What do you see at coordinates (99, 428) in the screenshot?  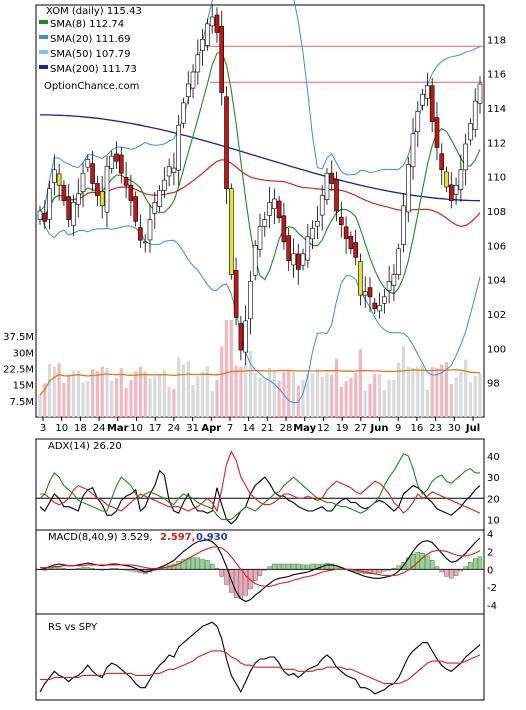 I see `x-tick-label: 24` at bounding box center [99, 428].